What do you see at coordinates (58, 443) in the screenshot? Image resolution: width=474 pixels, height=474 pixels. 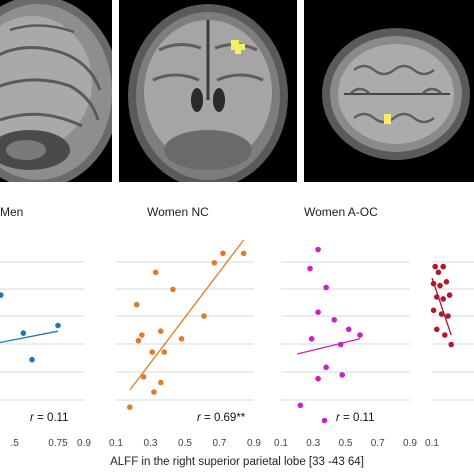 I see `x-tick-label: 0.75` at bounding box center [58, 443].